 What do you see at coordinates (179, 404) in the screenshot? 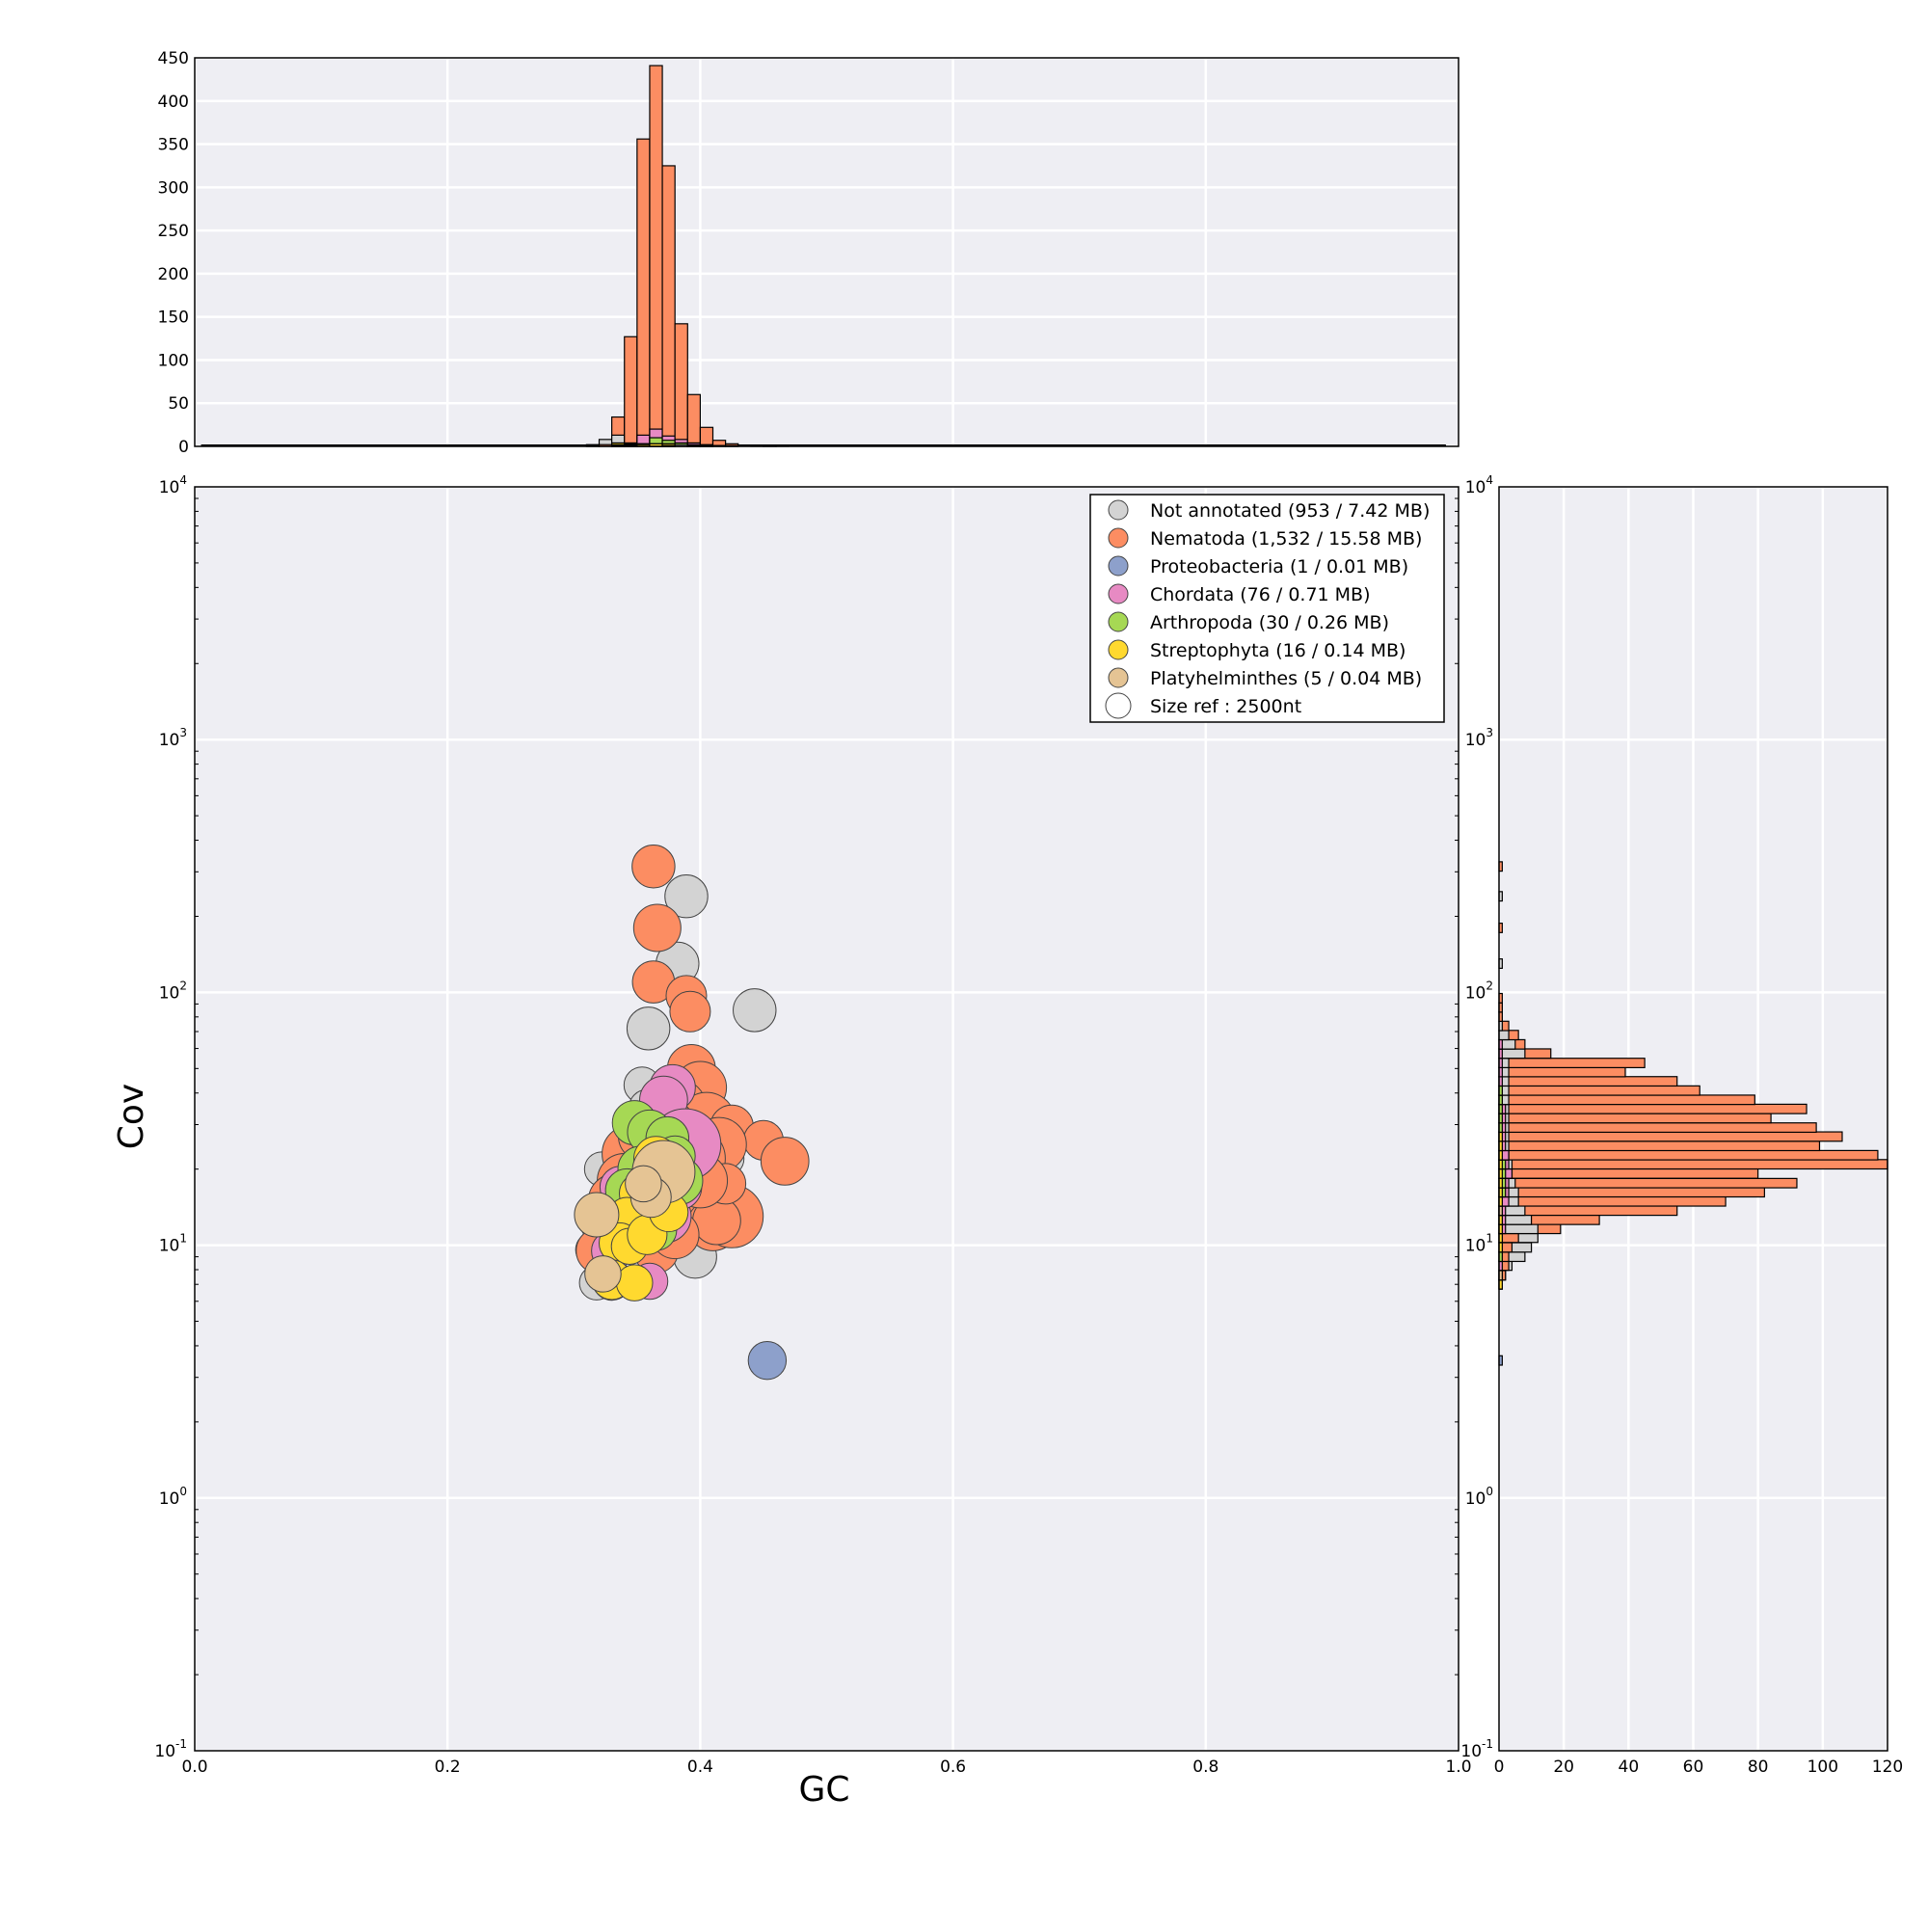
I see `top-hist-y-tick-label: 50` at bounding box center [179, 404].